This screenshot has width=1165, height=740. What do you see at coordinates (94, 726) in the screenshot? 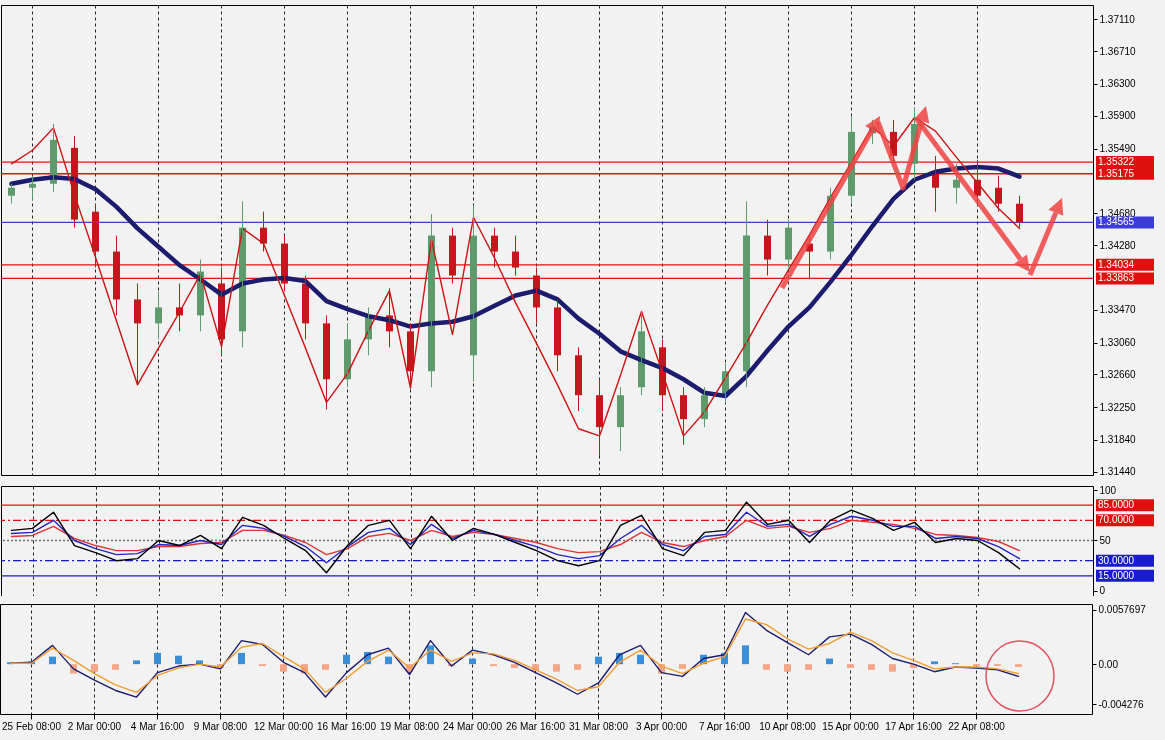
I see `x-tick-label: 2 Mar 00:00` at bounding box center [94, 726].